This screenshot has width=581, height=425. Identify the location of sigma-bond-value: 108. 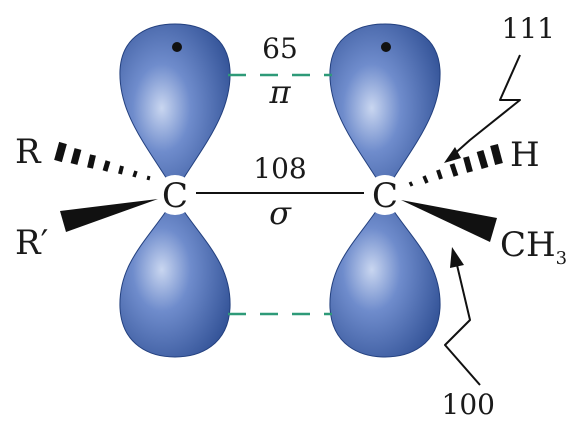
(279, 168).